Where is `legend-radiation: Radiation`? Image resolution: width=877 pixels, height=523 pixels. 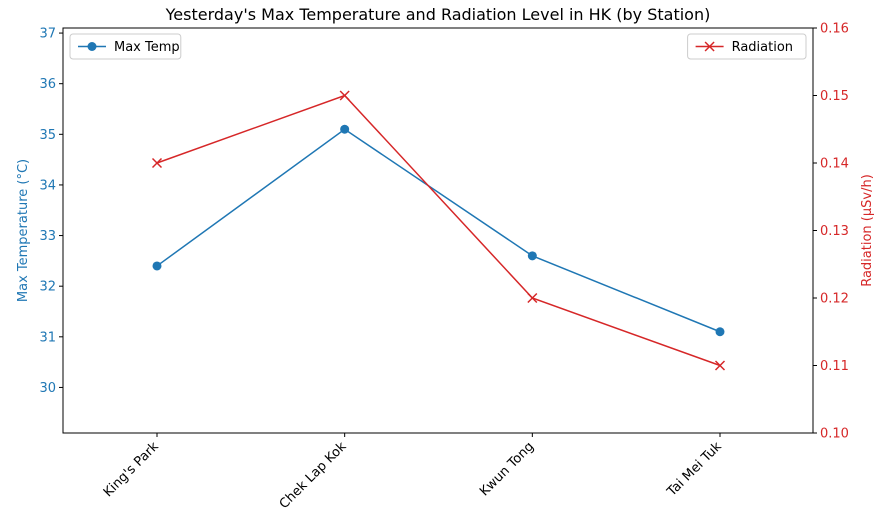
legend-radiation: Radiation is located at coordinates (747, 46).